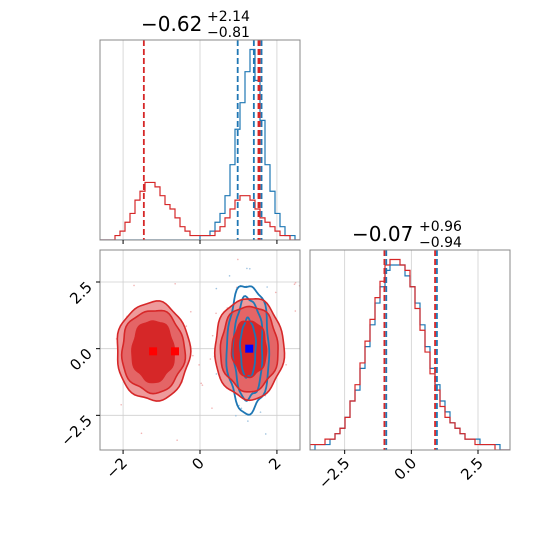 The image size is (550, 550). I want to click on title-y-marginal: −0.07 +0.96 −0.94, so click(407, 235).